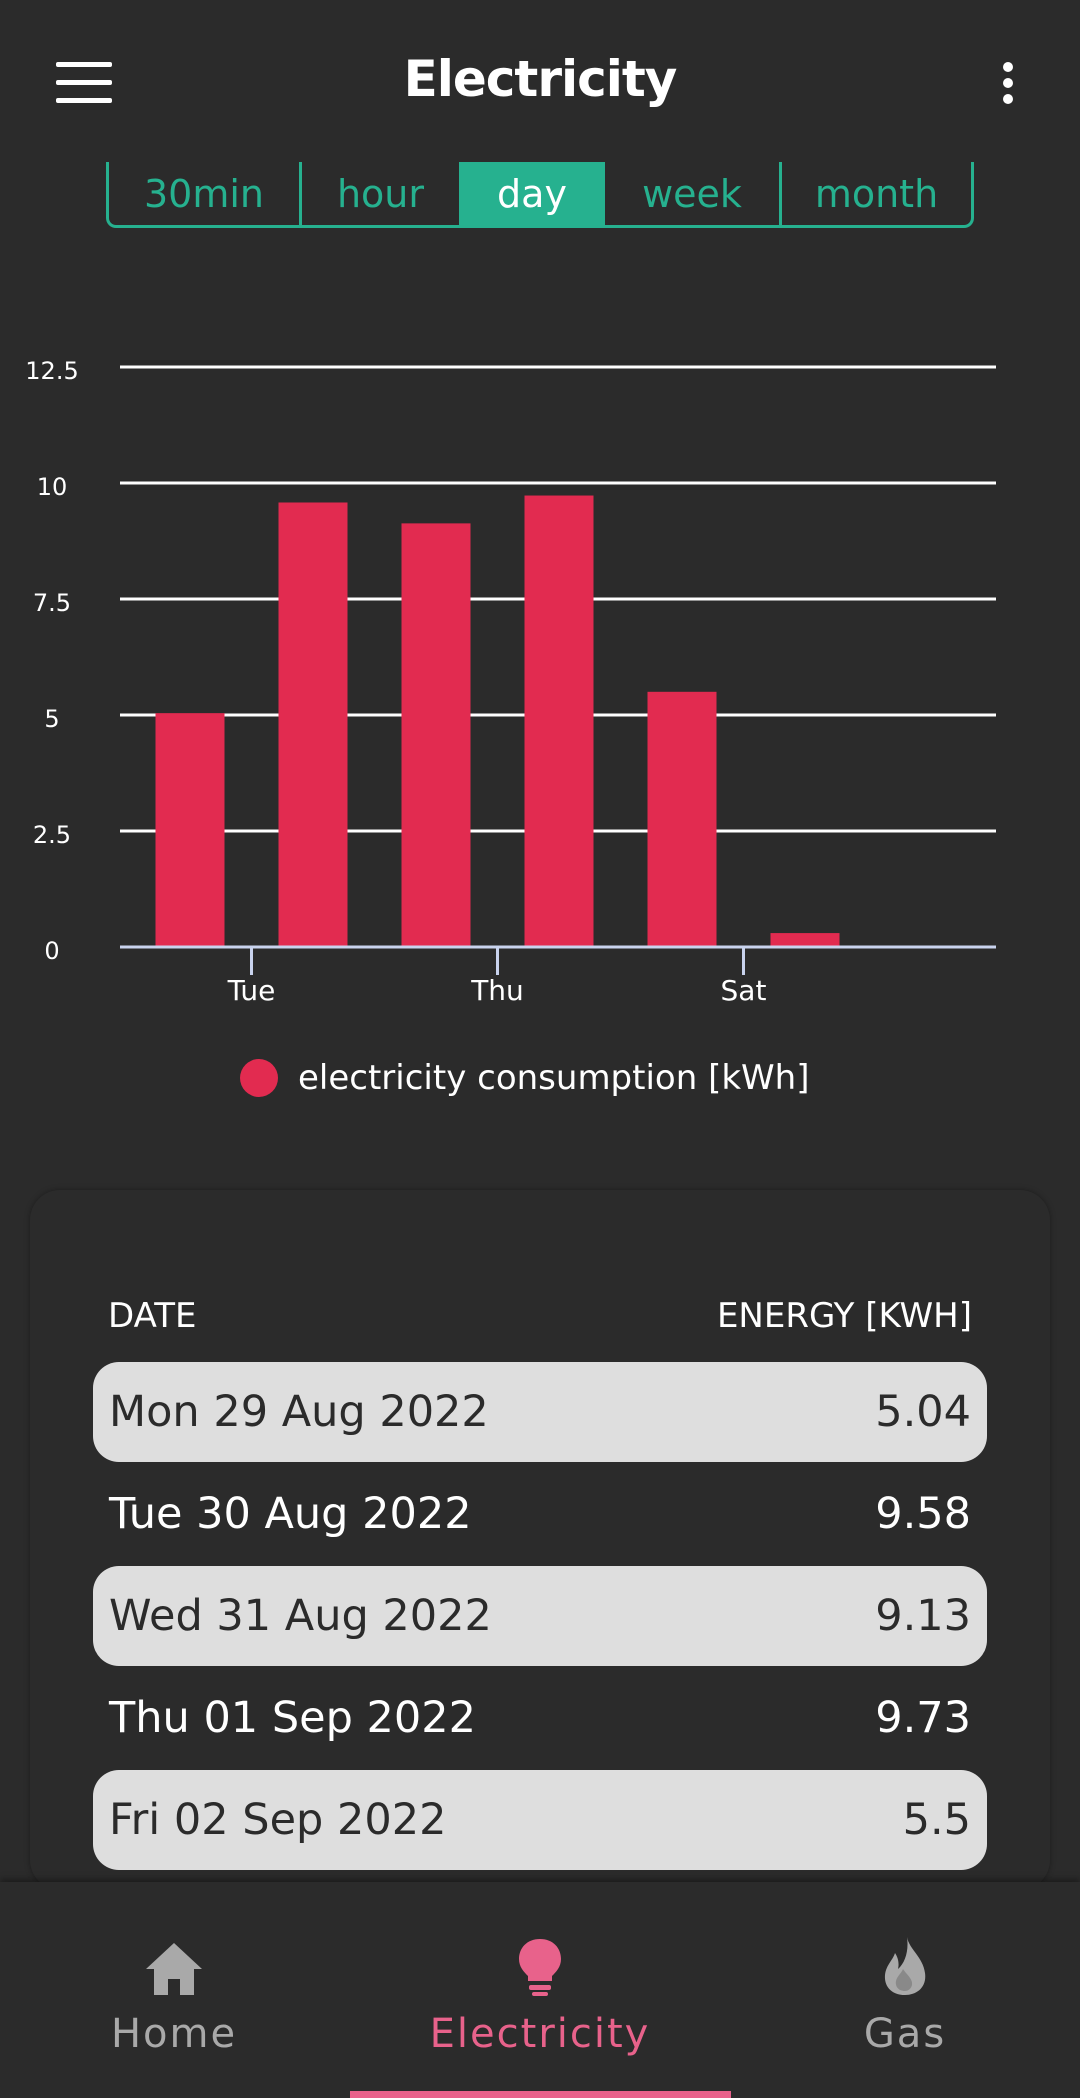 This screenshot has height=2098, width=1080. Describe the element at coordinates (300, 1616) in the screenshot. I see `row-date: Wed 31 Aug 2022` at that location.